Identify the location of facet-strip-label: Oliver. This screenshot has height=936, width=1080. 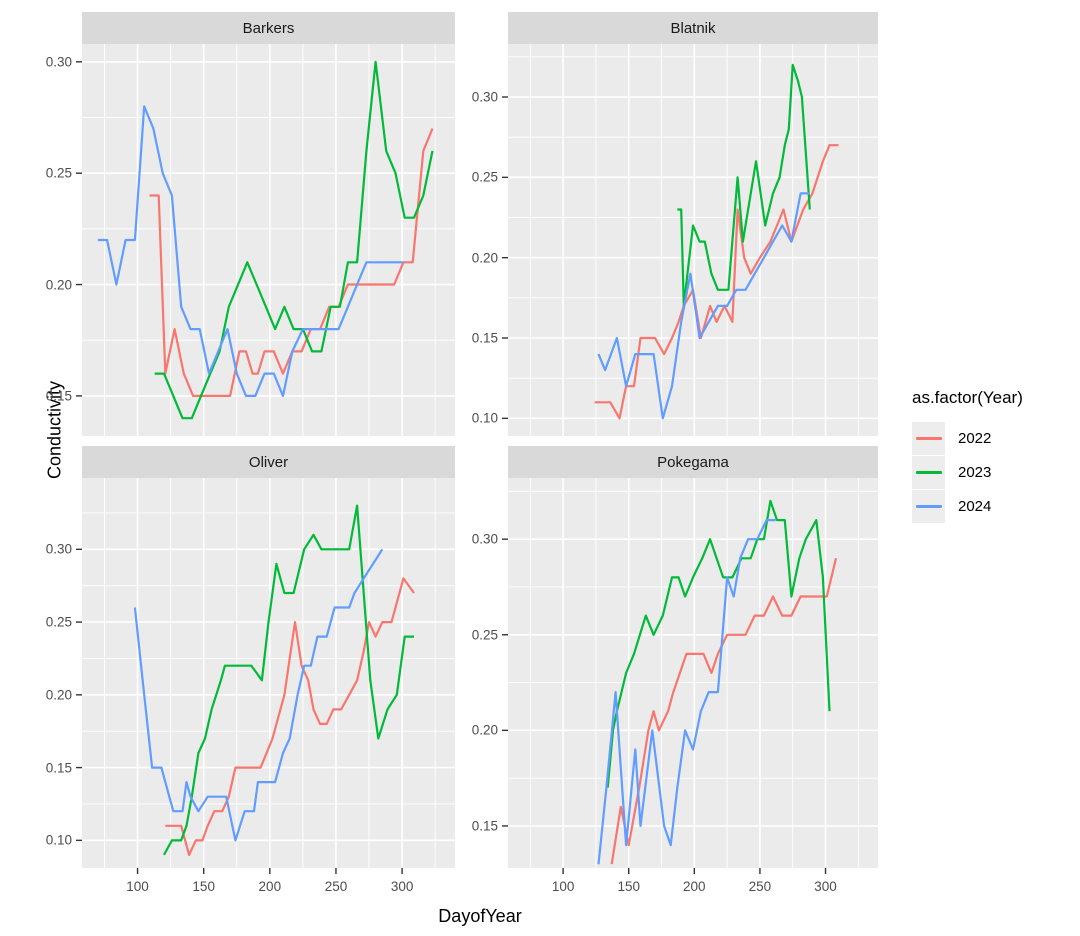
(268, 462).